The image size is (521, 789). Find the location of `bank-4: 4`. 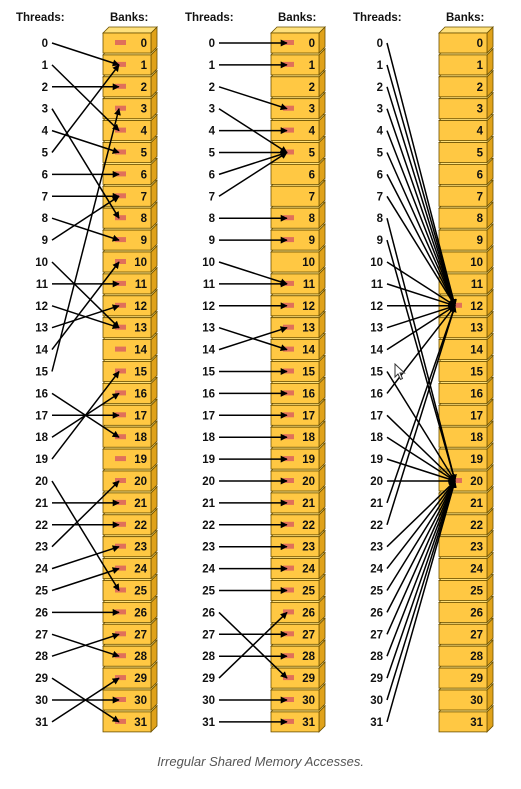

bank-4: 4 is located at coordinates (130, 127).